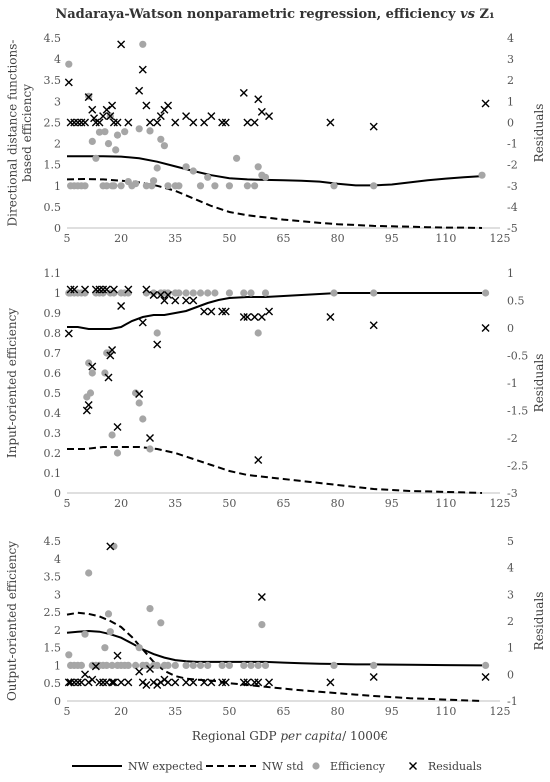  I want to click on y2-tick-label: 5, so click(510, 541).